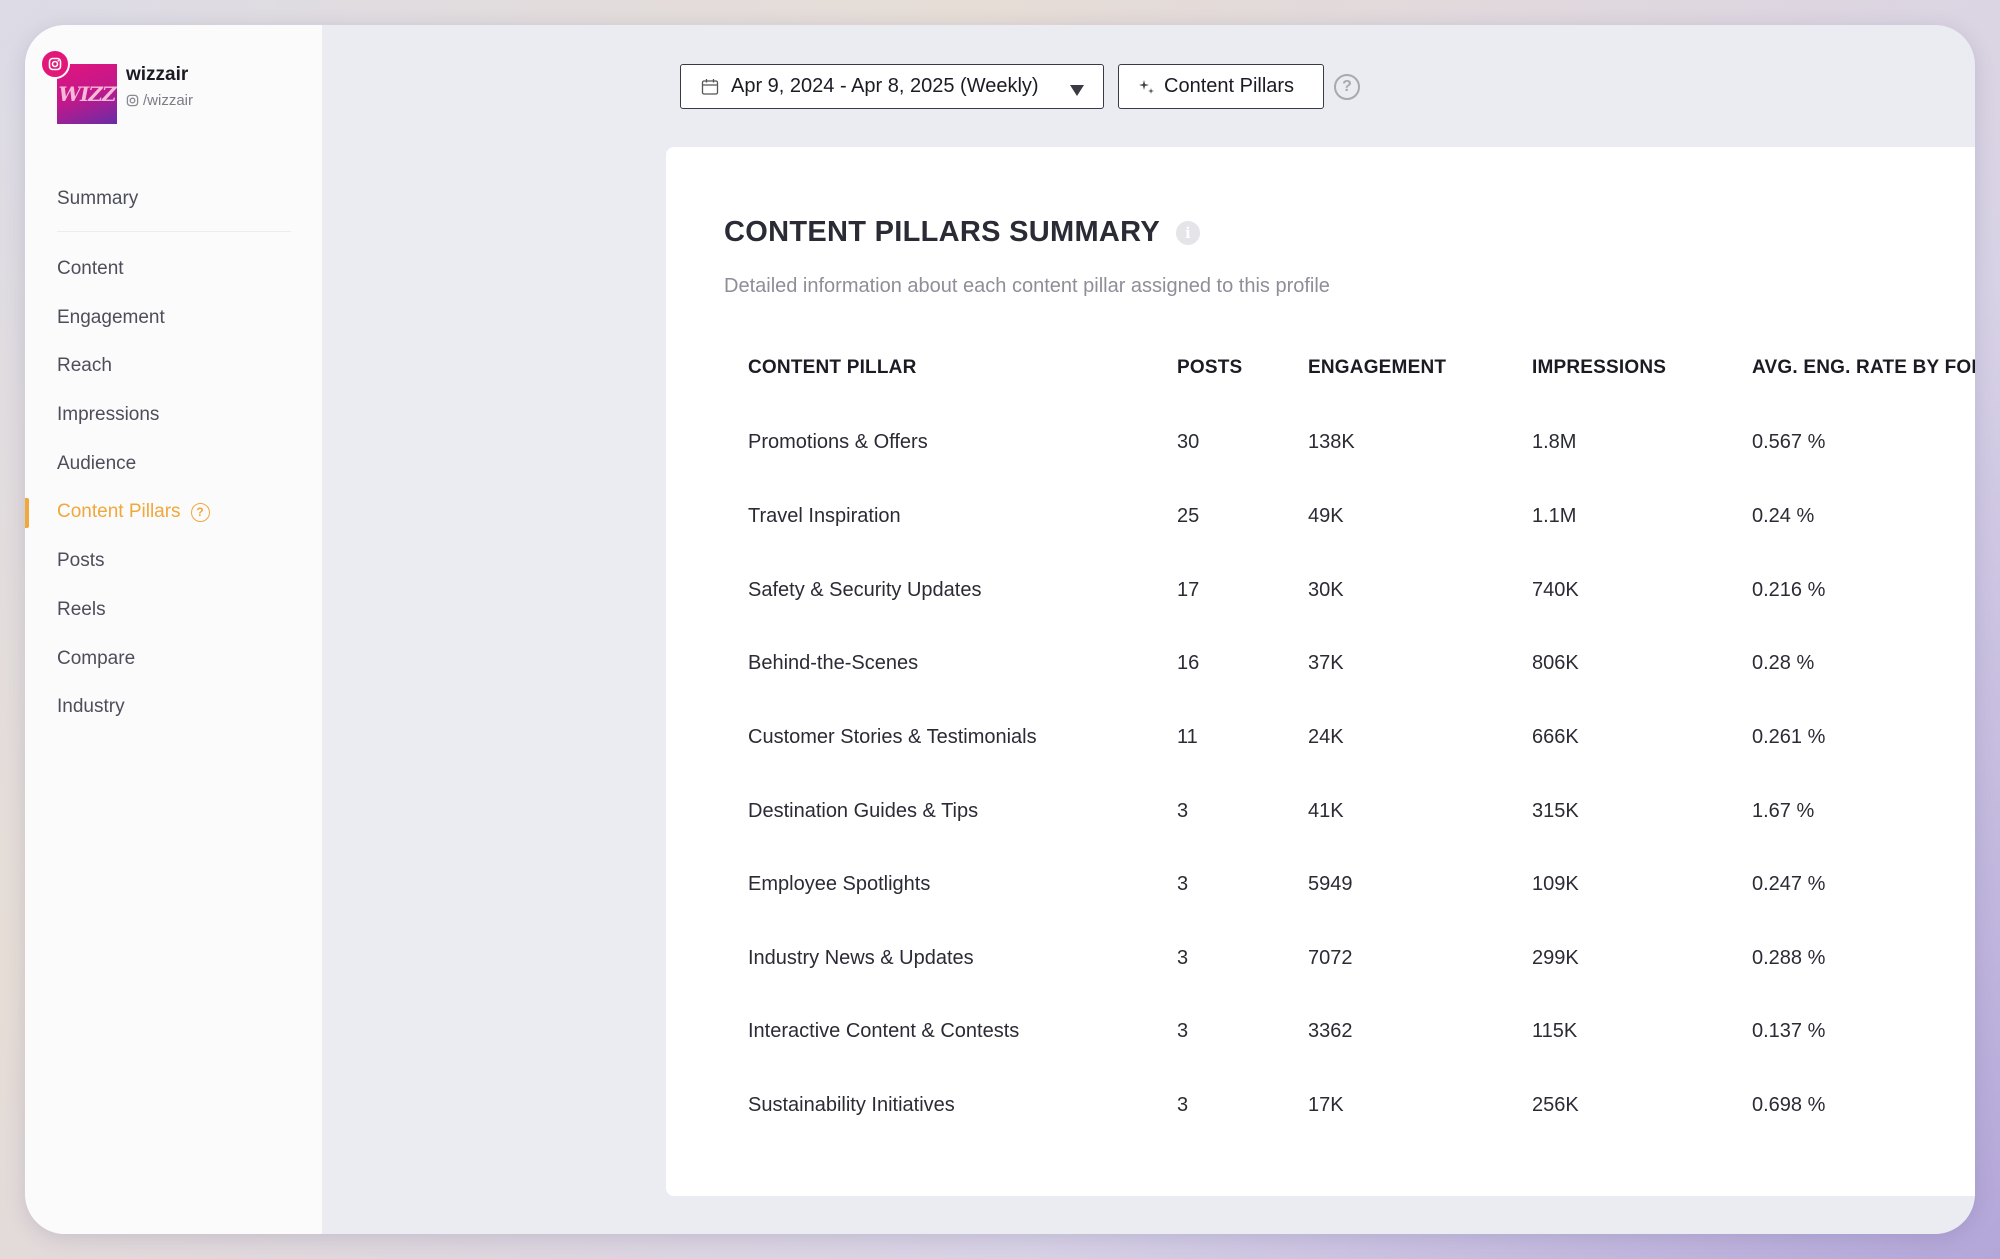 The height and width of the screenshot is (1259, 2000). Describe the element at coordinates (1326, 737) in the screenshot. I see `cell-engagement: 24K` at that location.